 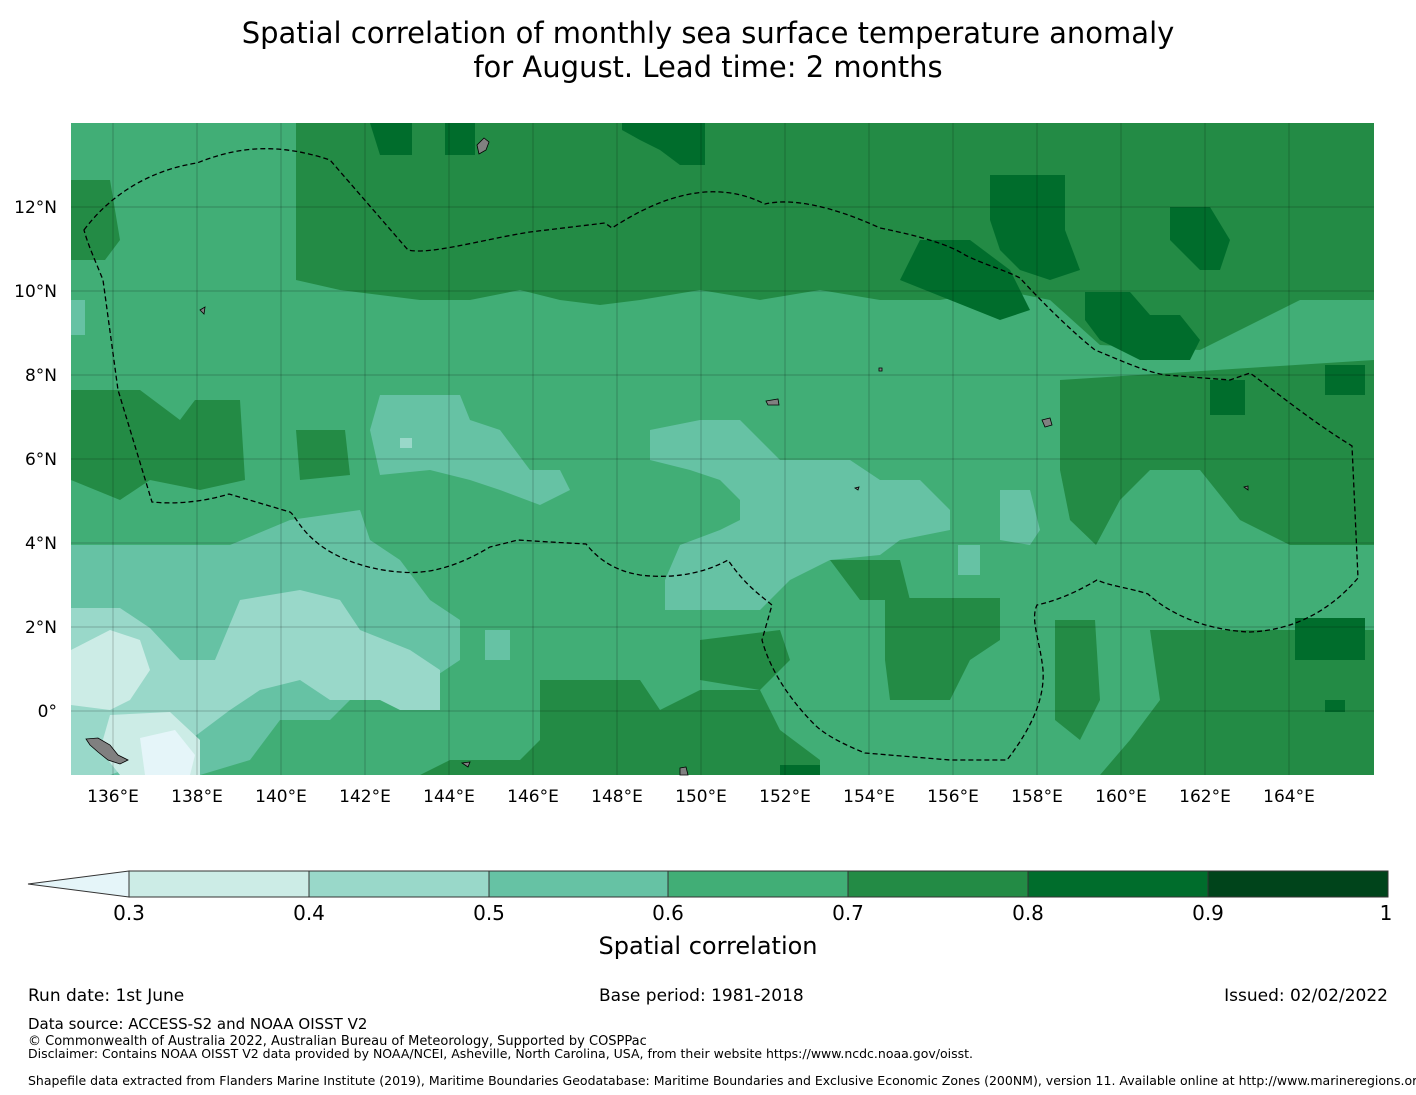 I want to click on colorbar-segment-0.9-1, so click(x=1298, y=884).